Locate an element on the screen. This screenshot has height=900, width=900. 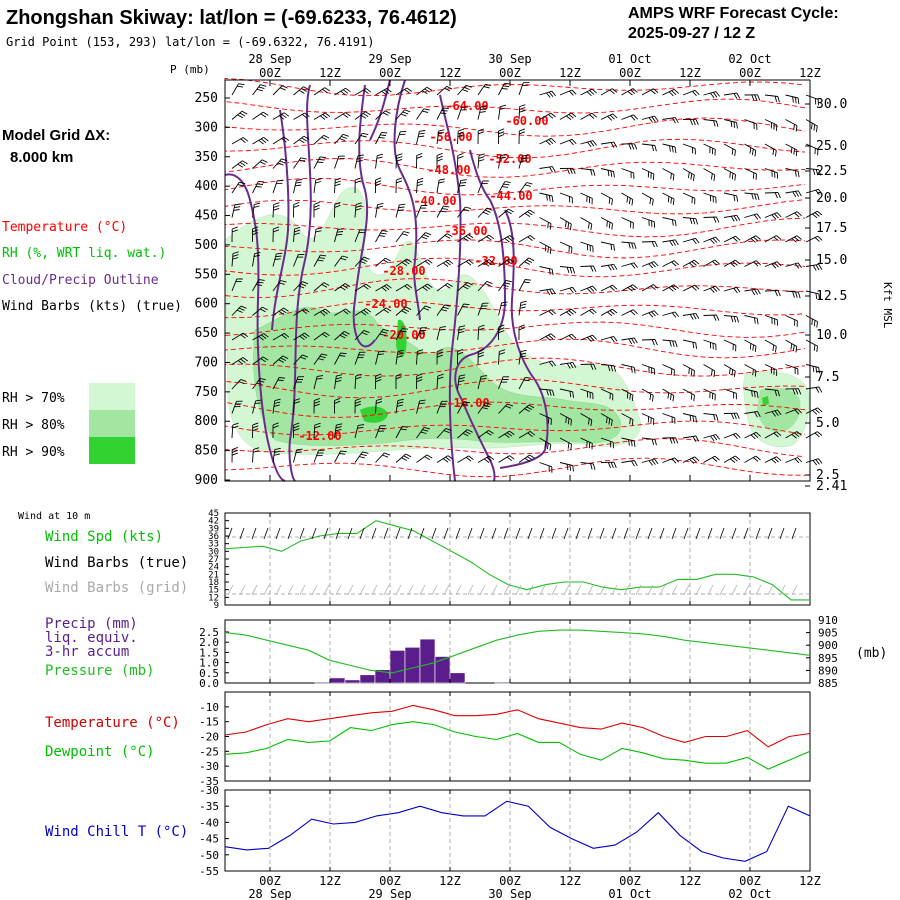
temperature-contour is located at coordinates (515, 367).